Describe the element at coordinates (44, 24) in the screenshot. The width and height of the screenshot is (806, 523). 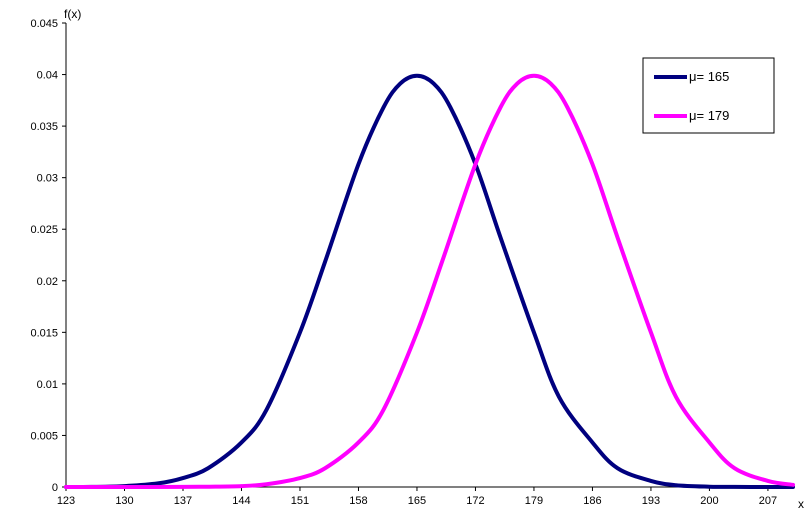
I see `y-tick-label: 0.045` at that location.